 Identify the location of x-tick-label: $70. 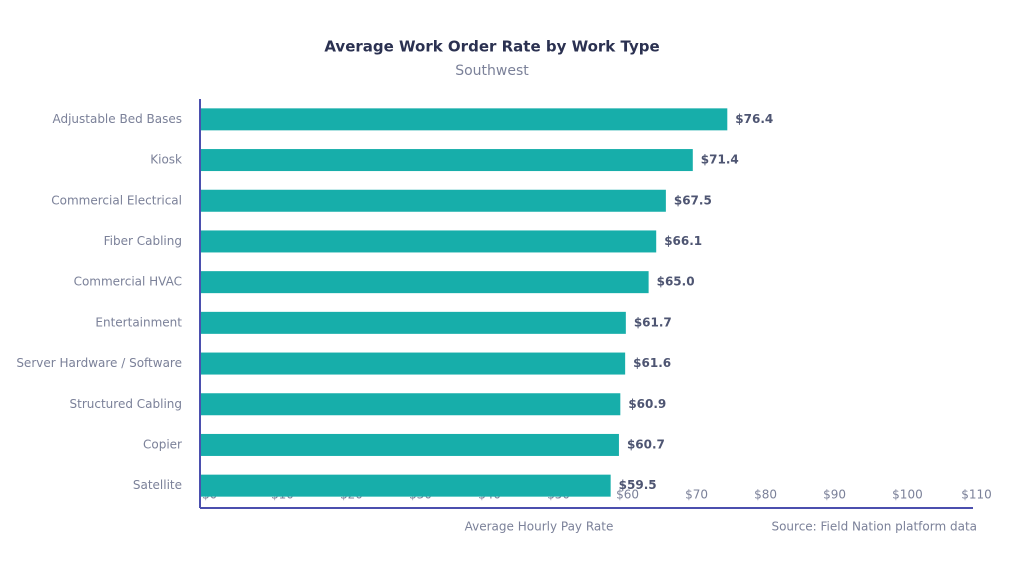
(696, 495).